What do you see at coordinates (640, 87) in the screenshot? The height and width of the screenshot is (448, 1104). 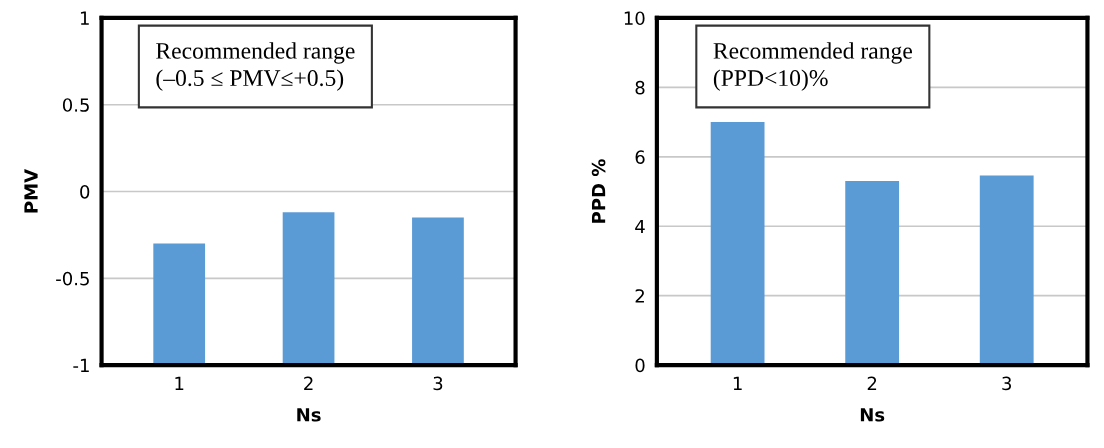 I see `y-tick-label: 8` at bounding box center [640, 87].